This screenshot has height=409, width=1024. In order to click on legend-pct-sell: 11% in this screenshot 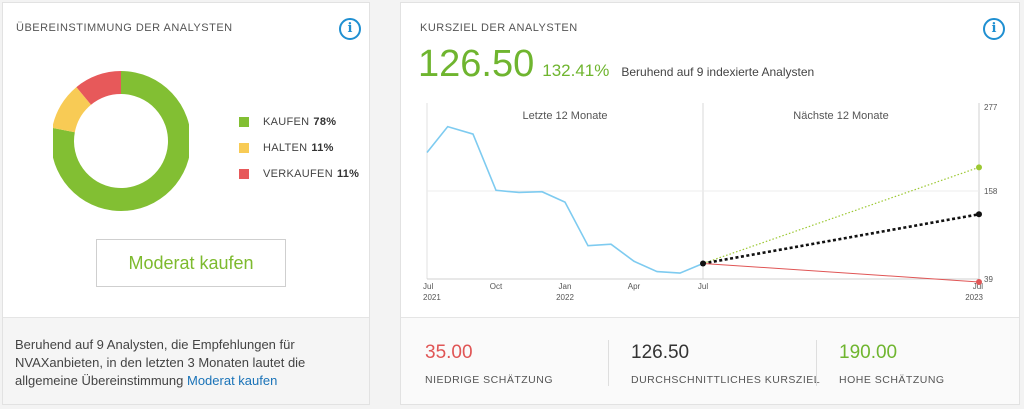, I will do `click(348, 174)`.